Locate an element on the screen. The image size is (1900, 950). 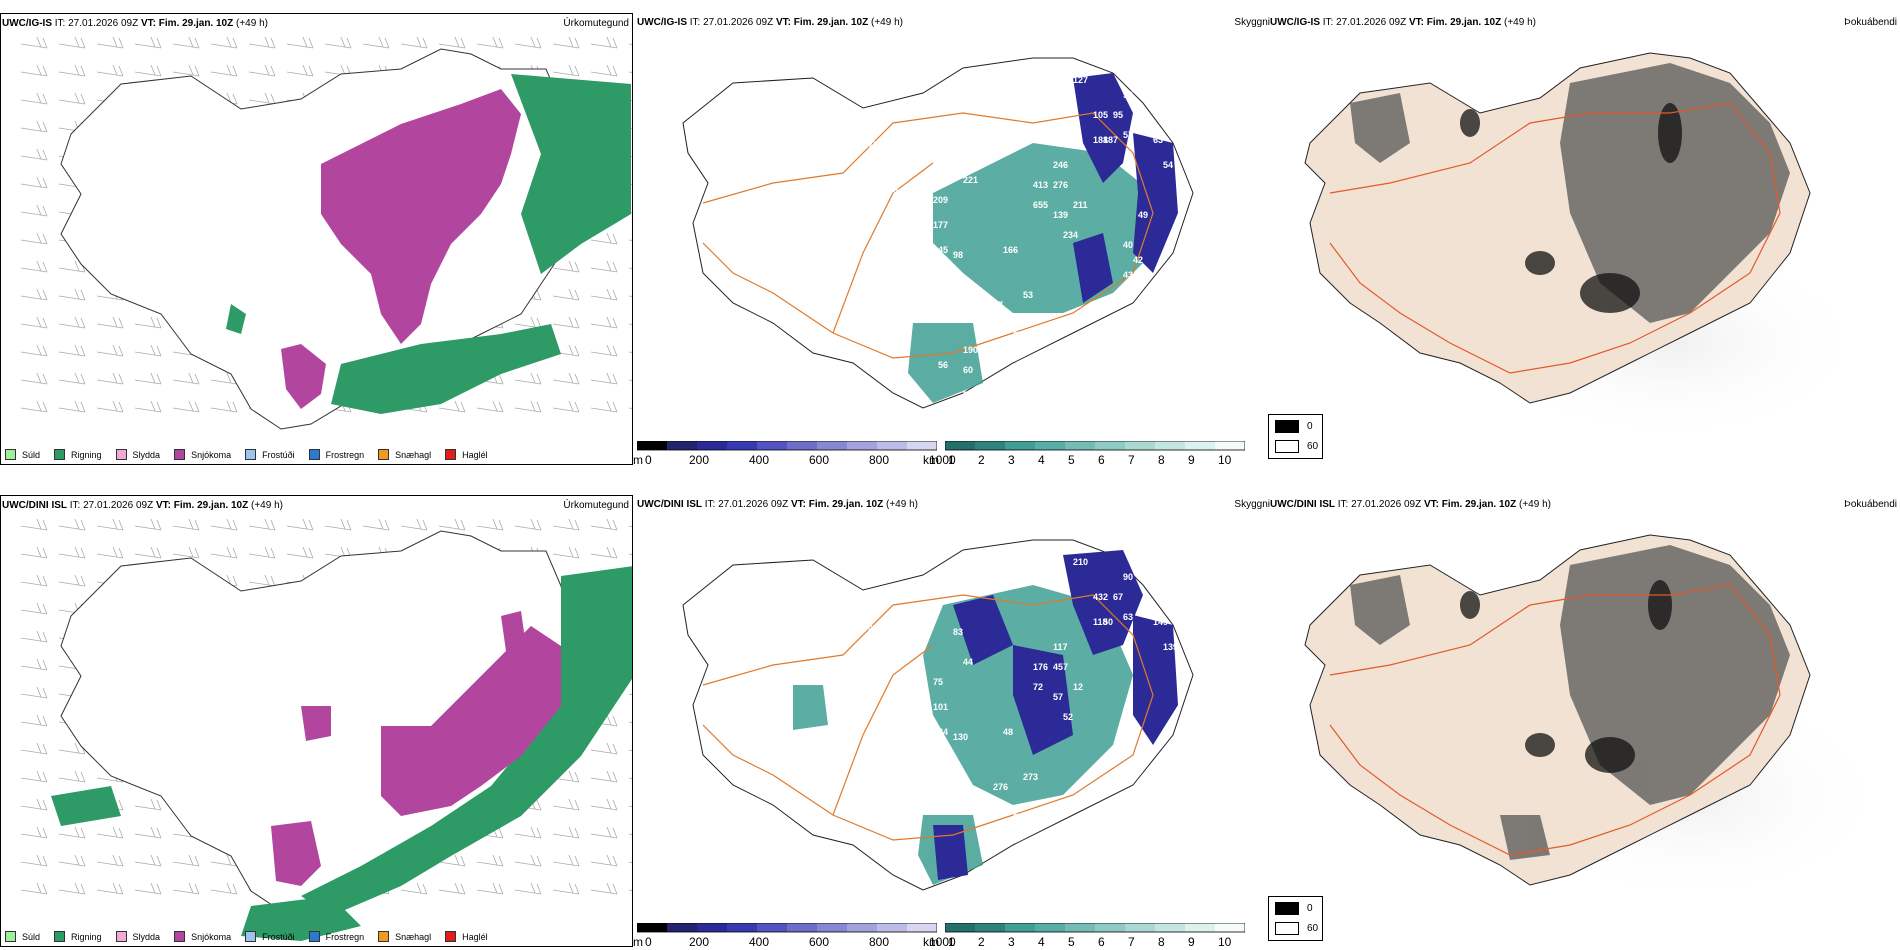
visibility-value-label: 98 is located at coordinates (958, 255).